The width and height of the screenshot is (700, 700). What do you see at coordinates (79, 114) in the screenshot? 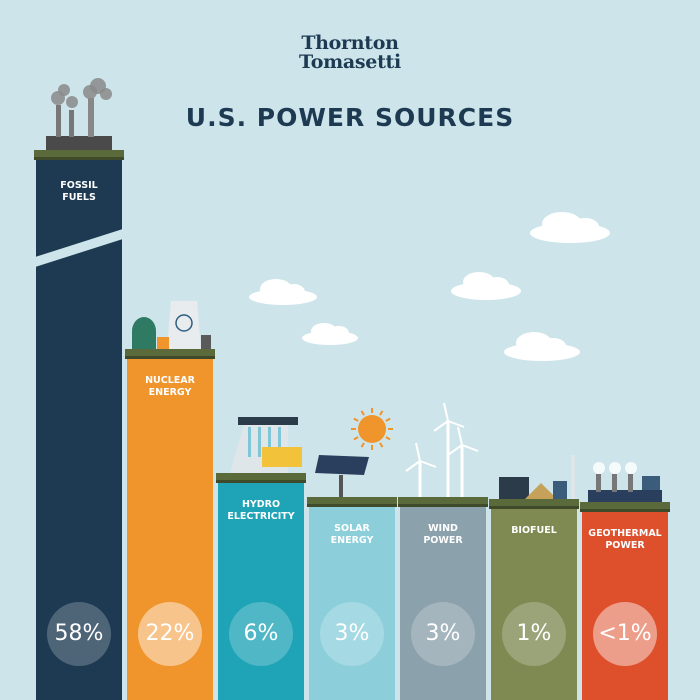
I see `power-plant-icon` at bounding box center [79, 114].